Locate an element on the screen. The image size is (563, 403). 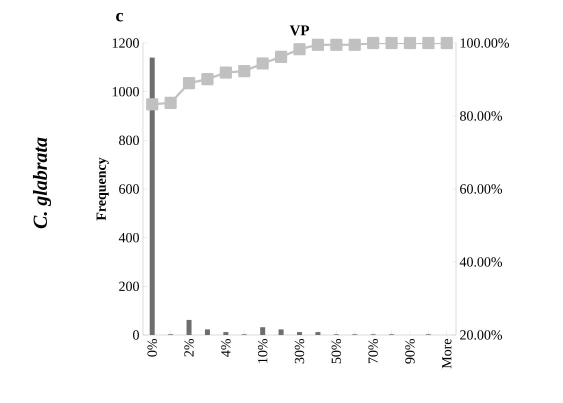
text: c is located at coordinates (120, 17).